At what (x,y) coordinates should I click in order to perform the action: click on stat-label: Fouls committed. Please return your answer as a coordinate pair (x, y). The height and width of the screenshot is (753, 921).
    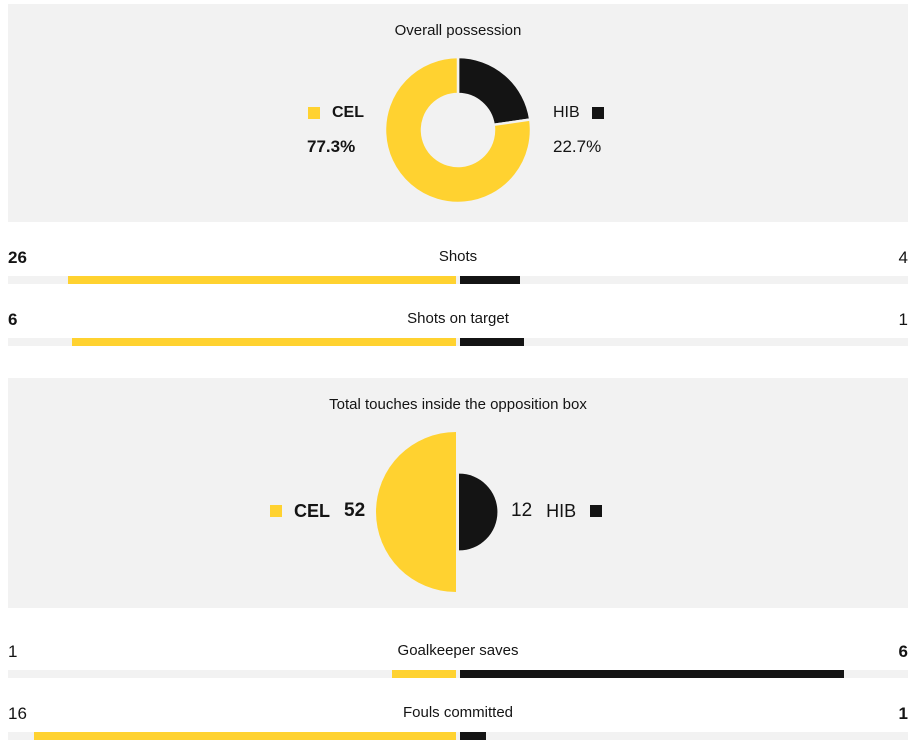
    Looking at the image, I should click on (458, 712).